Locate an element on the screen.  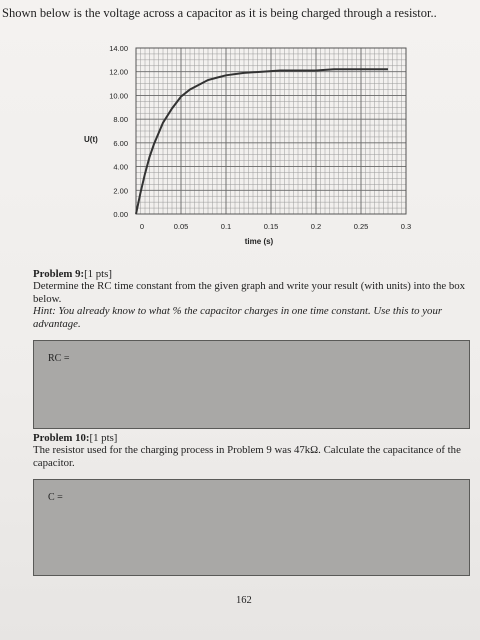
y-tick-label: 14.00 is located at coordinates (118, 48).